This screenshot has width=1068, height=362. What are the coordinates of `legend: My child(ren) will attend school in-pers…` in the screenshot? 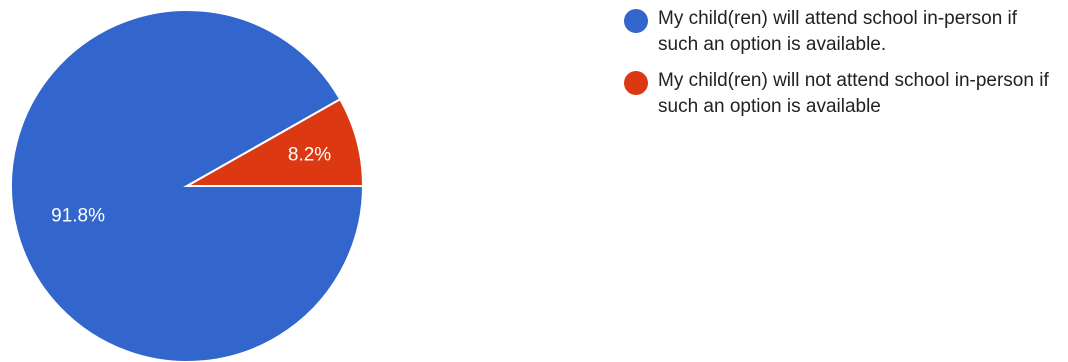 It's located at (844, 68).